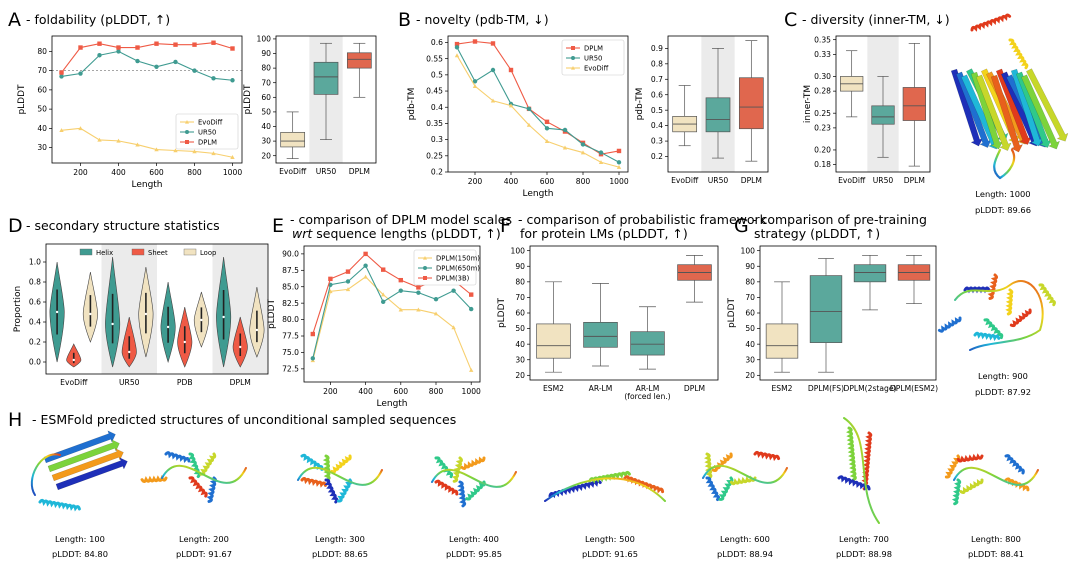  What do you see at coordinates (266, 126) in the screenshot?
I see `y-tick-label: 40` at bounding box center [266, 126].